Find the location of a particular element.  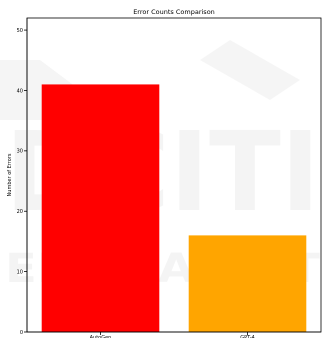

y-tick-label: 20 is located at coordinates (20, 212).